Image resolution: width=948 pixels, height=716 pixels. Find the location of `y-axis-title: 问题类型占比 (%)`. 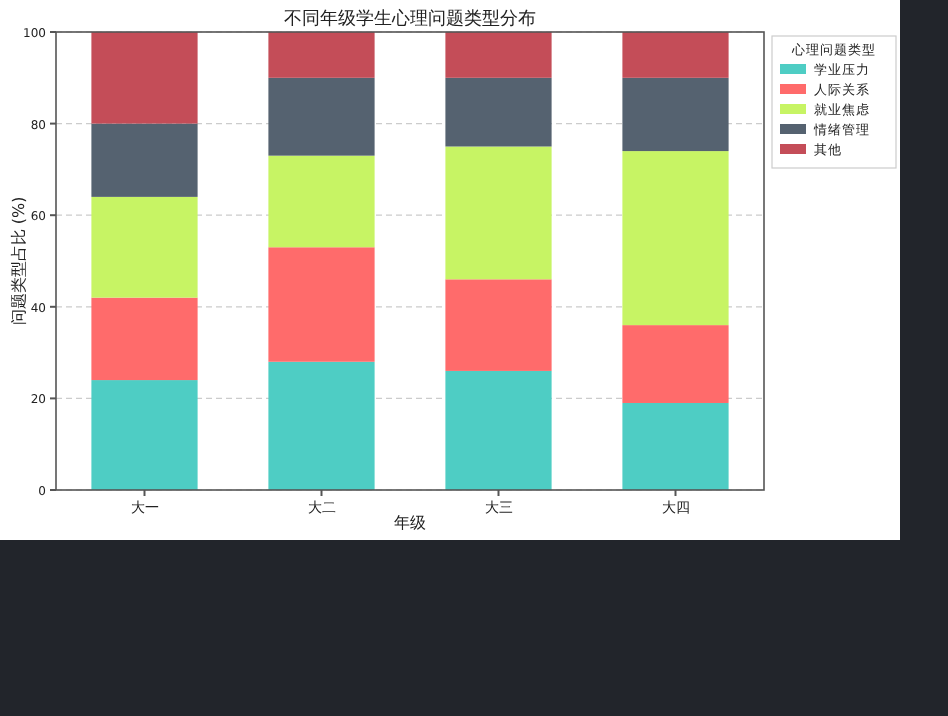

y-axis-title: 问题类型占比 (%) is located at coordinates (19, 261).